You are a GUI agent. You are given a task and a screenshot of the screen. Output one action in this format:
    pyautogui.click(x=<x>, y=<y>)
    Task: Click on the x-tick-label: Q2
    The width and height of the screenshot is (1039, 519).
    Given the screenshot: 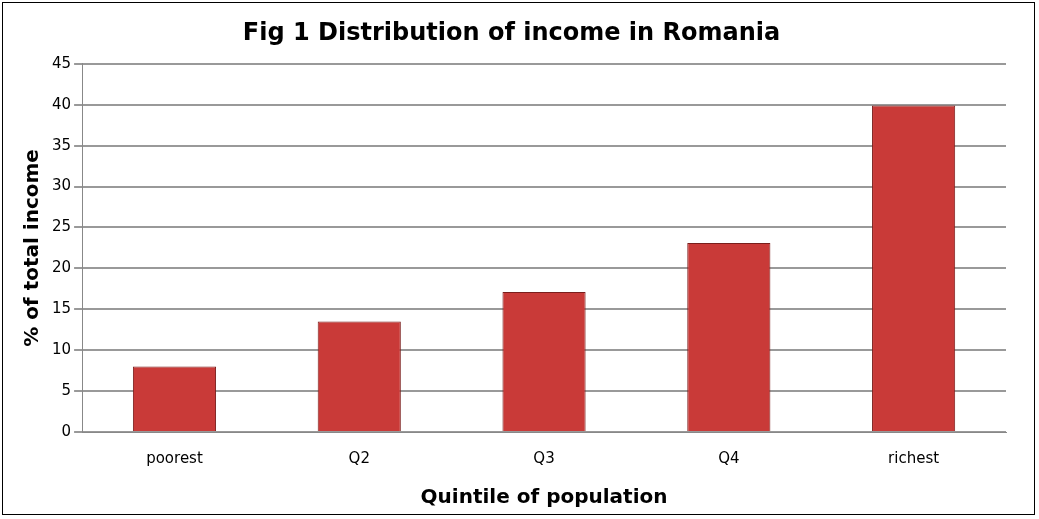 What is the action you would take?
    pyautogui.click(x=359, y=457)
    